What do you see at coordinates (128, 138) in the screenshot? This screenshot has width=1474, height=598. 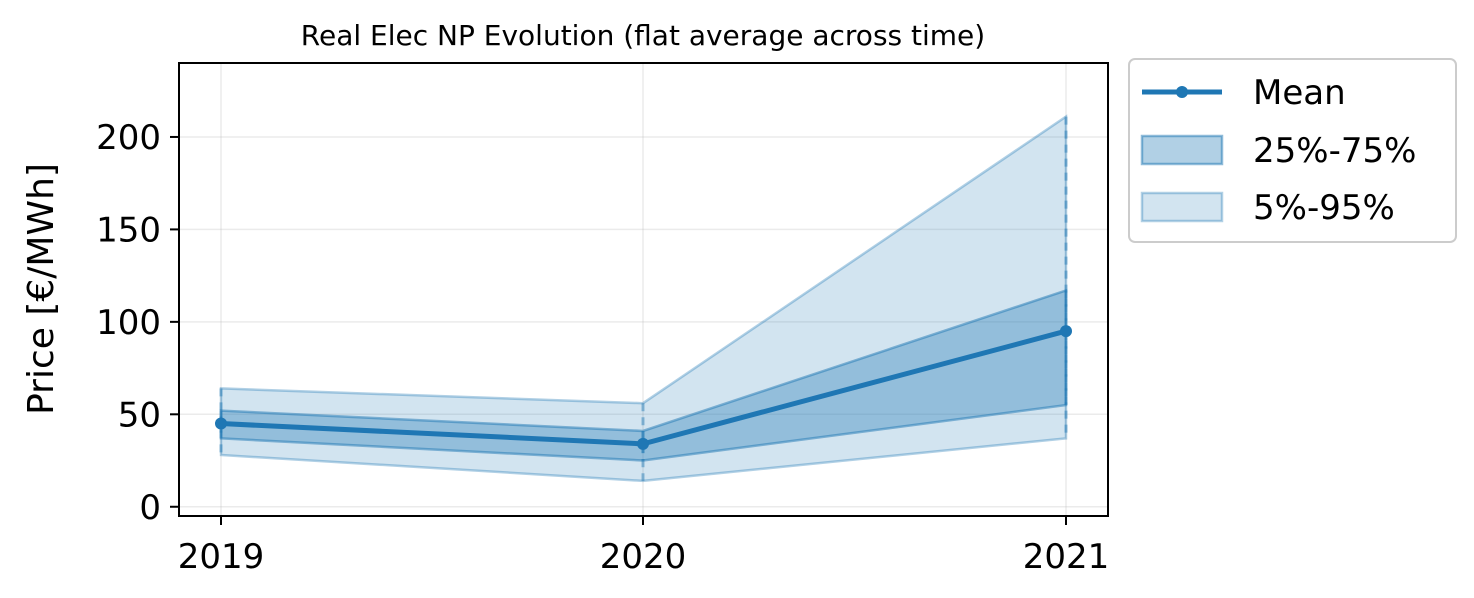 I see `y-tick-label: 200` at bounding box center [128, 138].